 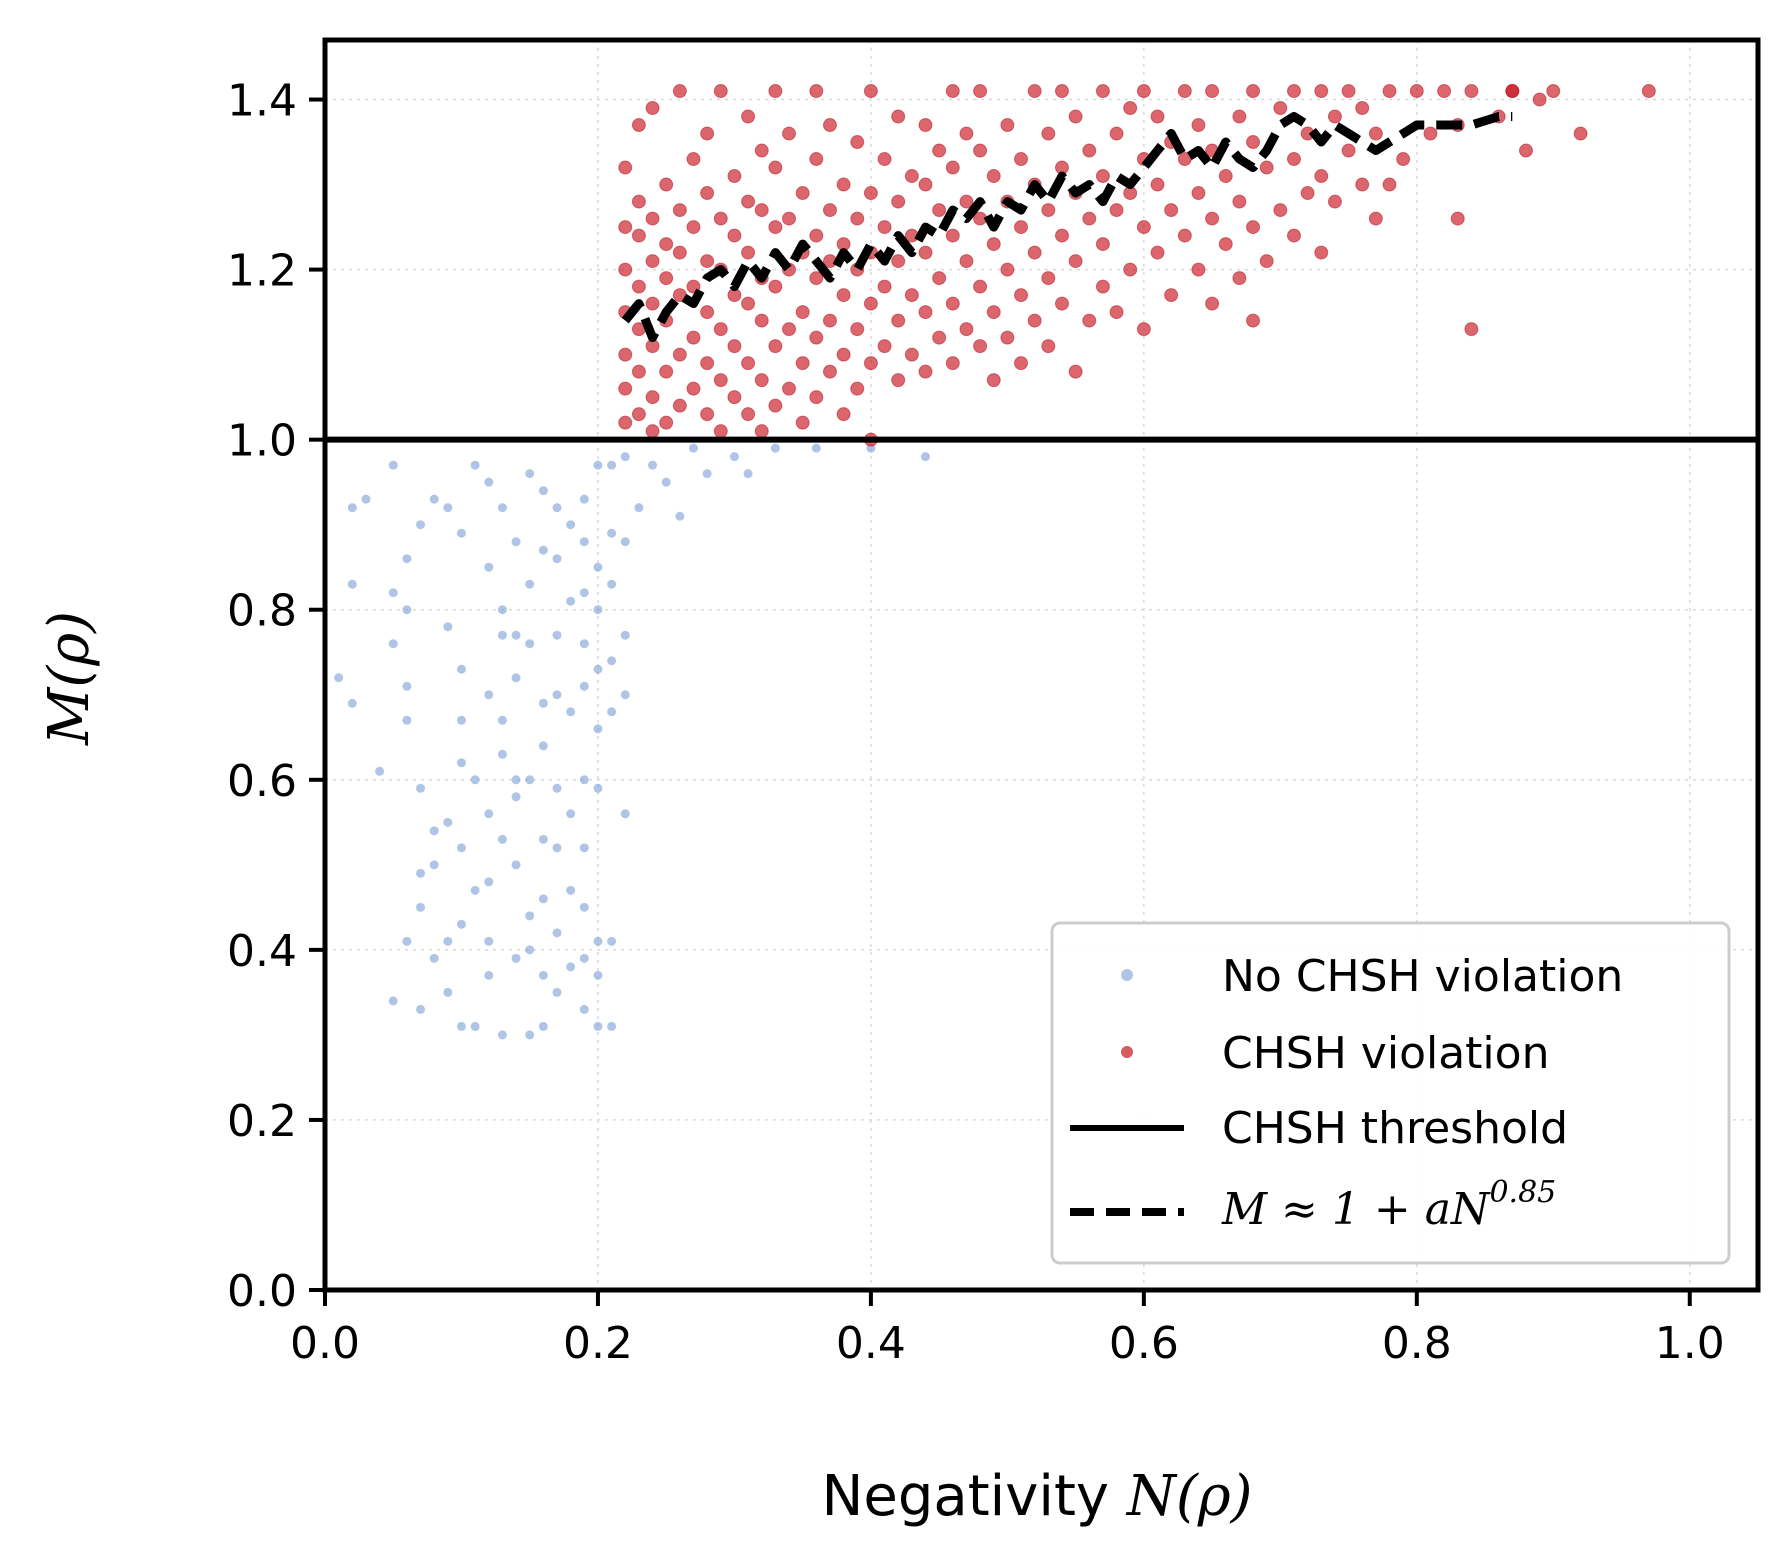 I want to click on y-tick-label: 0.2, so click(x=262, y=1121).